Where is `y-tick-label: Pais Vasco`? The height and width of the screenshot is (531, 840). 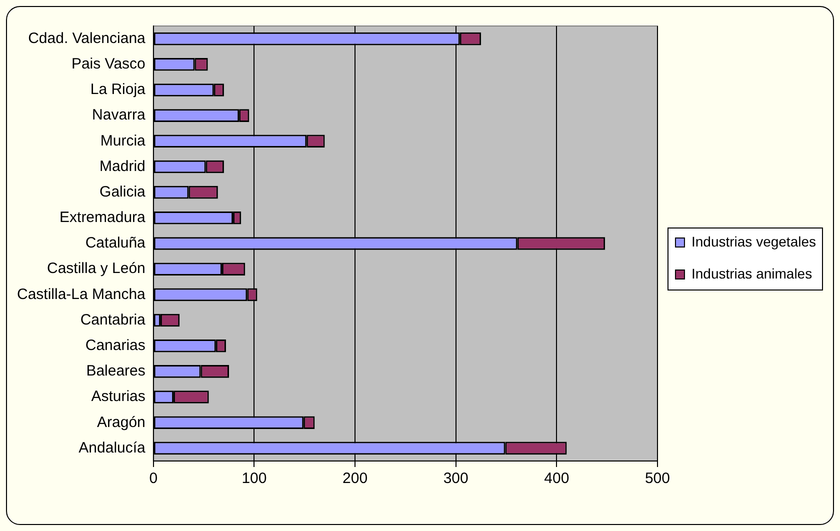
y-tick-label: Pais Vasco is located at coordinates (108, 64).